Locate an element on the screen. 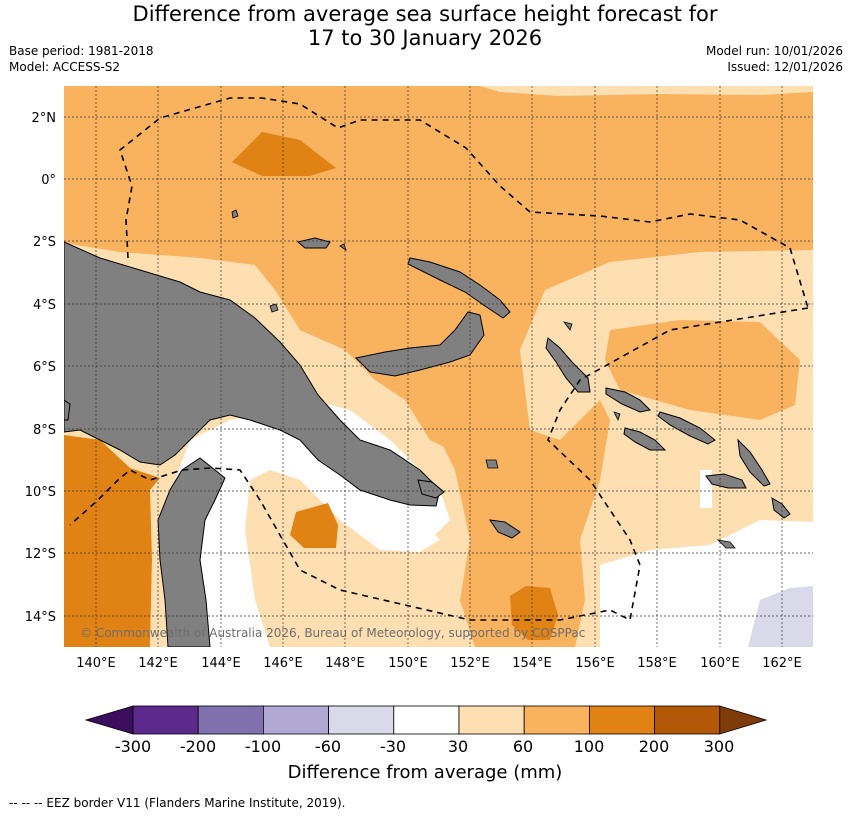 The image size is (850, 816). latitude-labels: 2°N 0° 2°S 4°S 6°S 8°S 10°S 12°S 14°S is located at coordinates (40, 368).